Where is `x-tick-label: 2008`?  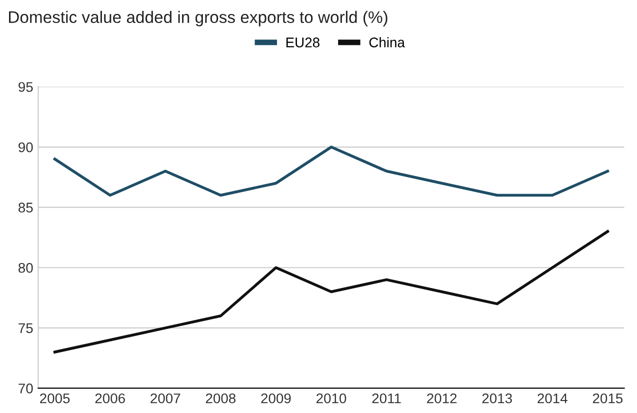 x-tick-label: 2008 is located at coordinates (221, 398).